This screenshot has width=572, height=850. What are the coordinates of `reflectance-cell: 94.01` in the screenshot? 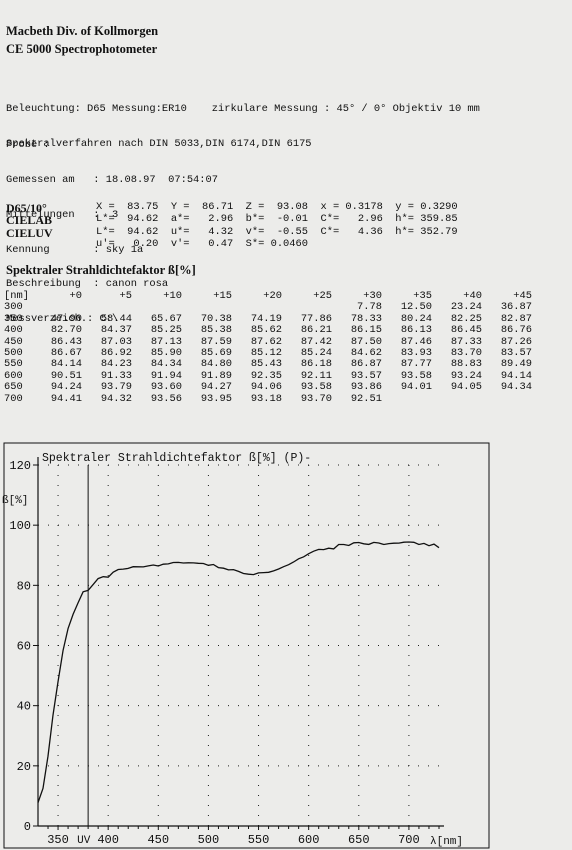 It's located at (416, 387).